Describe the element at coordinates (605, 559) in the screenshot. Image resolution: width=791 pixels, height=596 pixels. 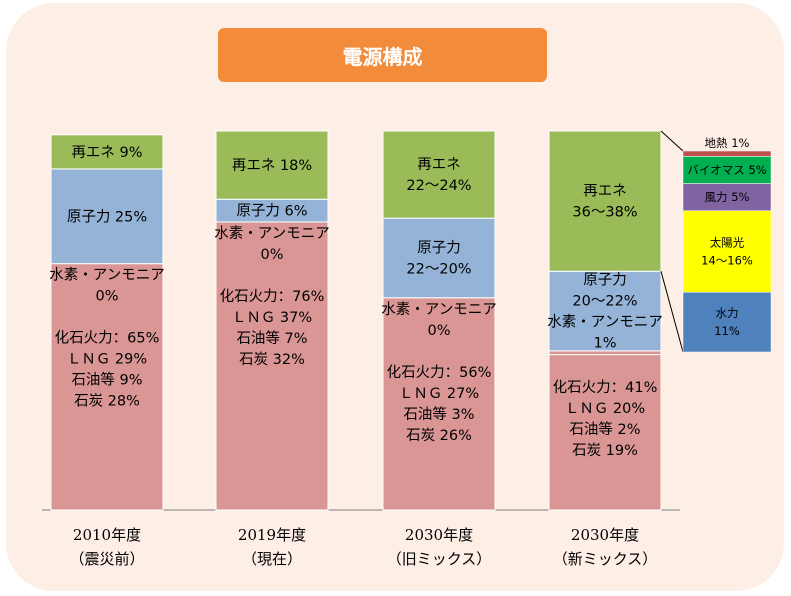
I see `category-label: （新ミックス）` at that location.